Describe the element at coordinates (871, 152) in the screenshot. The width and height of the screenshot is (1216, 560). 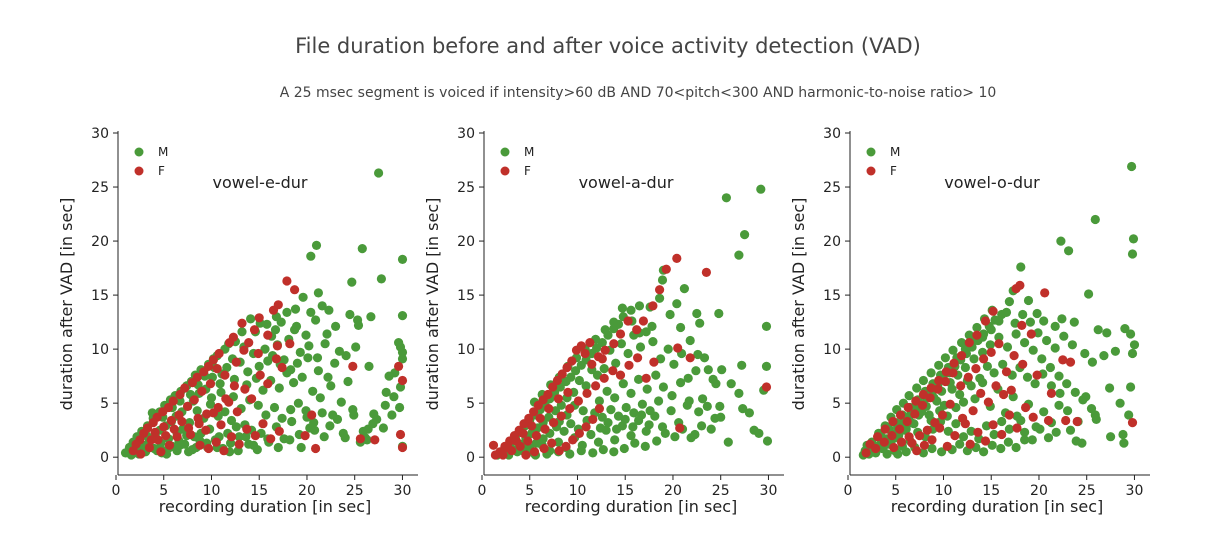
I see `legend-marker-M` at that location.